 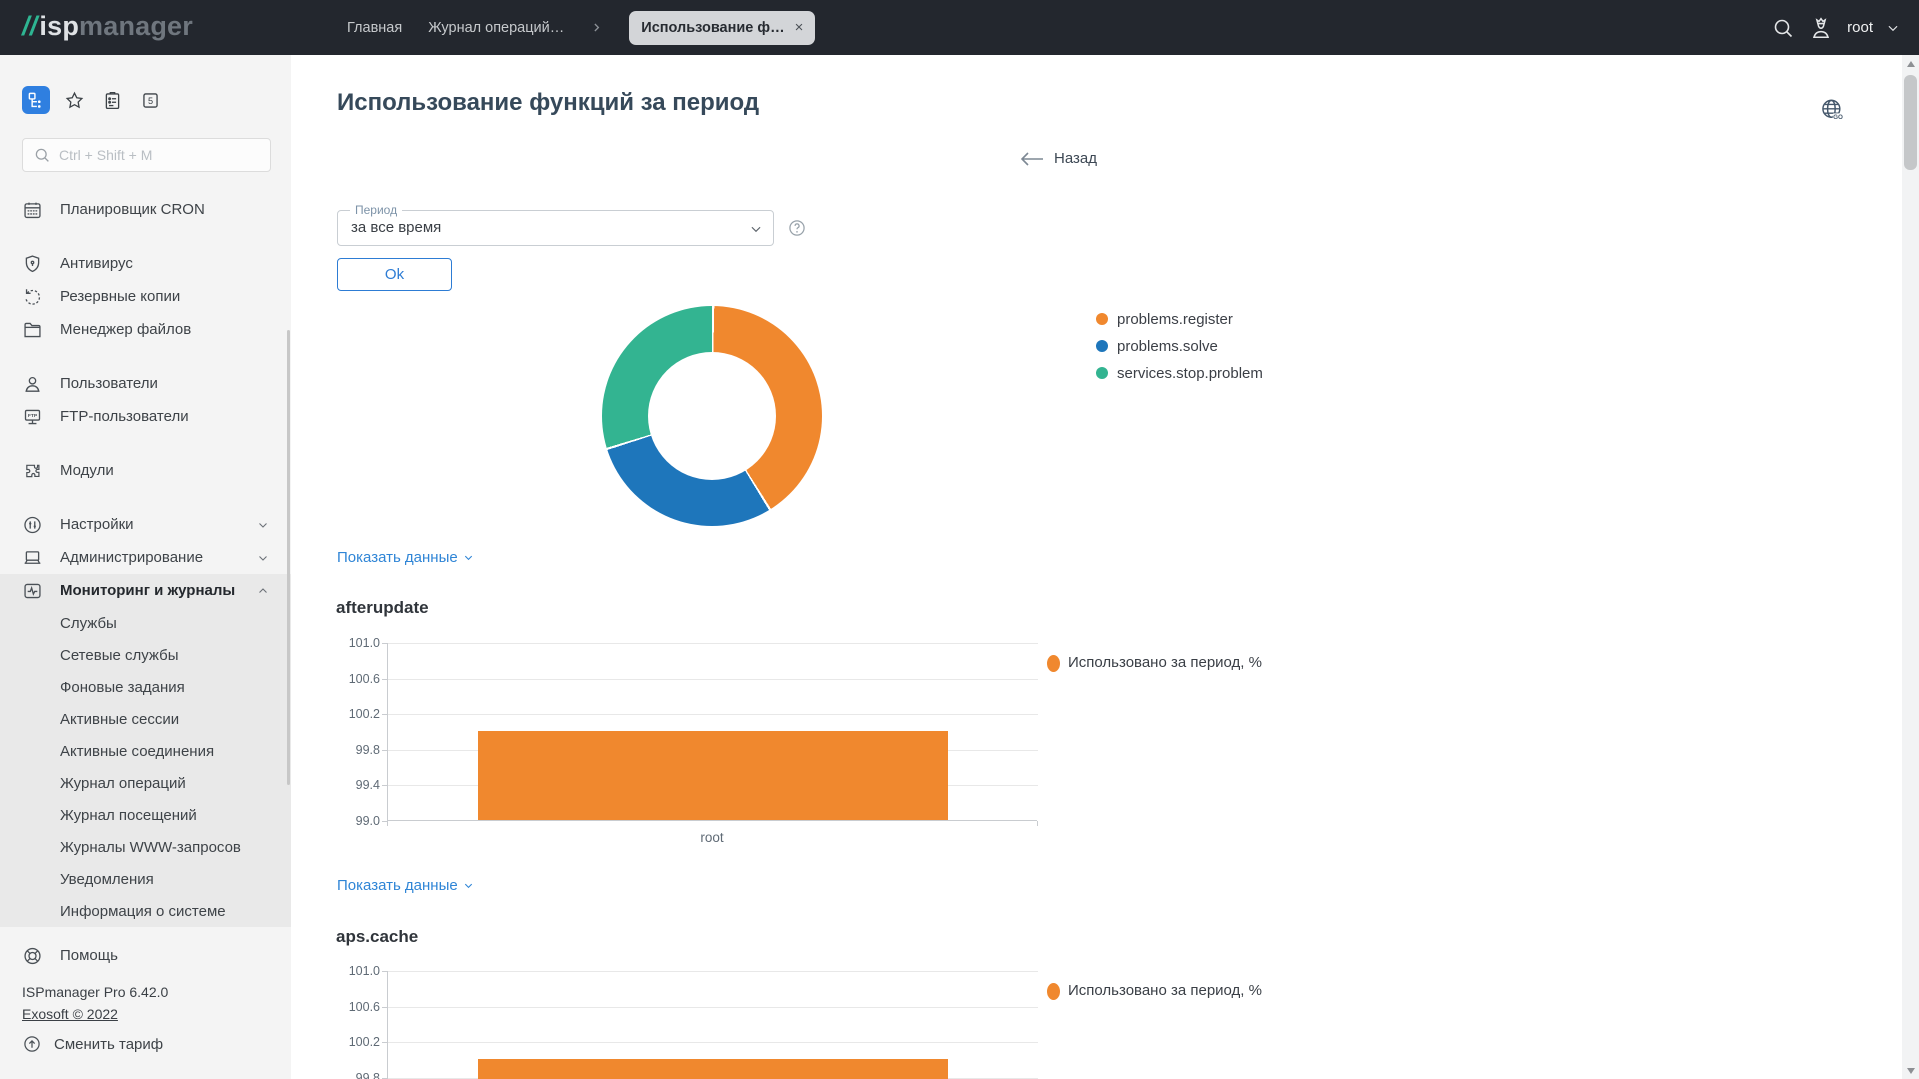 I want to click on sidebar-subitem: Активные соединения, so click(x=145, y=751).